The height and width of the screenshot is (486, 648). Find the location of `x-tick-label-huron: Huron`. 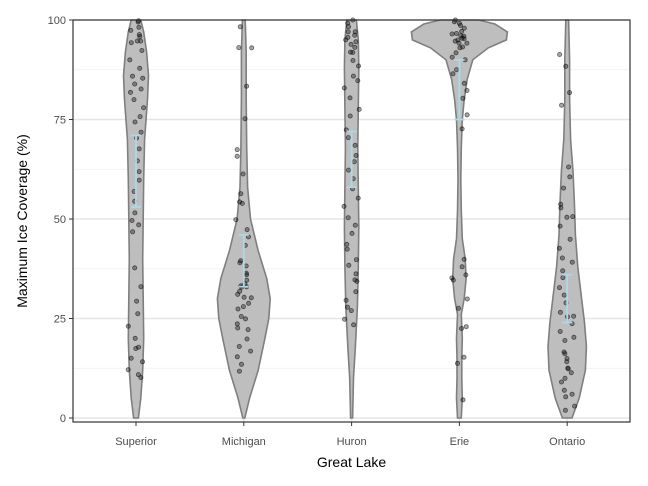

x-tick-label-huron: Huron is located at coordinates (352, 442).